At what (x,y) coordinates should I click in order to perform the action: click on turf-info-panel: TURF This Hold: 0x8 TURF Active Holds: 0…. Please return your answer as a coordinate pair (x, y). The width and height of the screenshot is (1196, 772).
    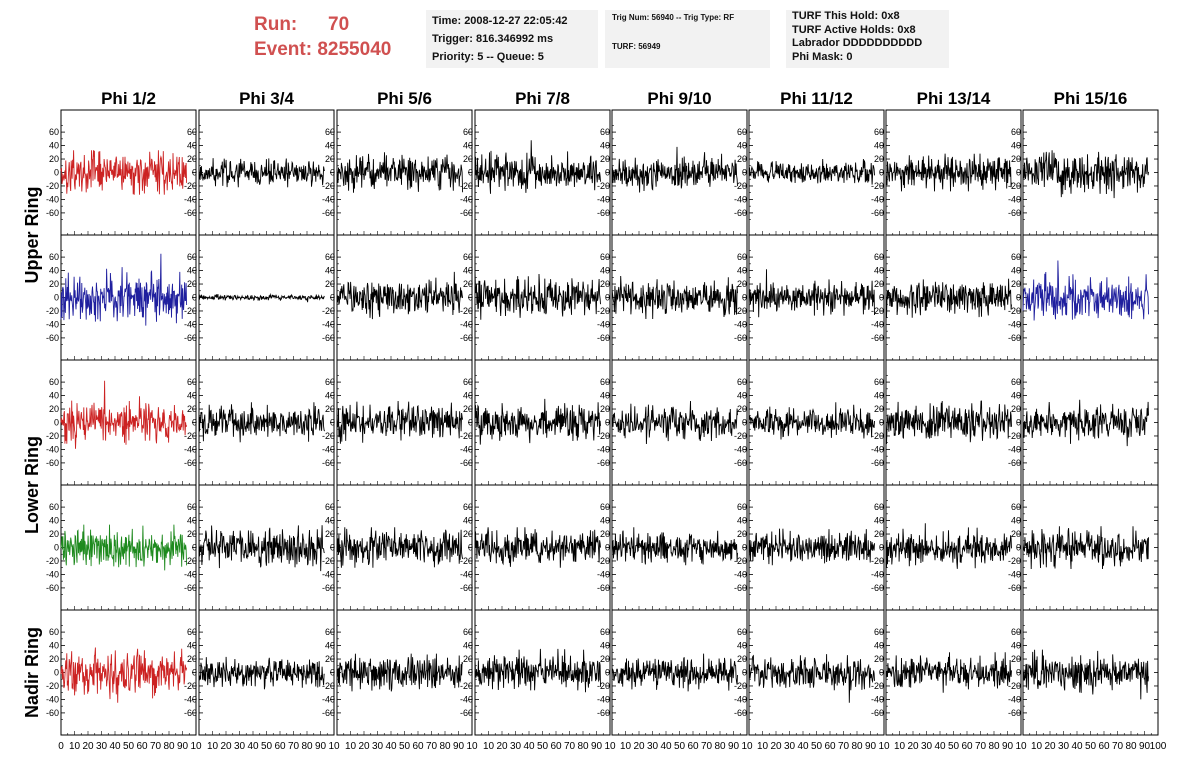
    Looking at the image, I should click on (867, 39).